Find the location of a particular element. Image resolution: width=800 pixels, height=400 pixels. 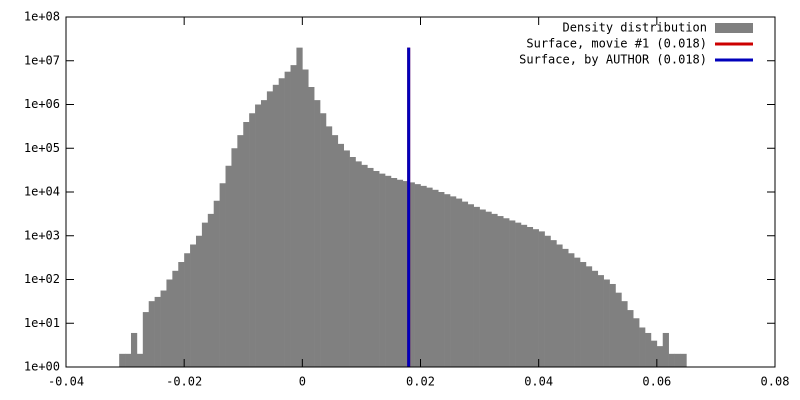

x-tick-label: 0.02 is located at coordinates (420, 382).